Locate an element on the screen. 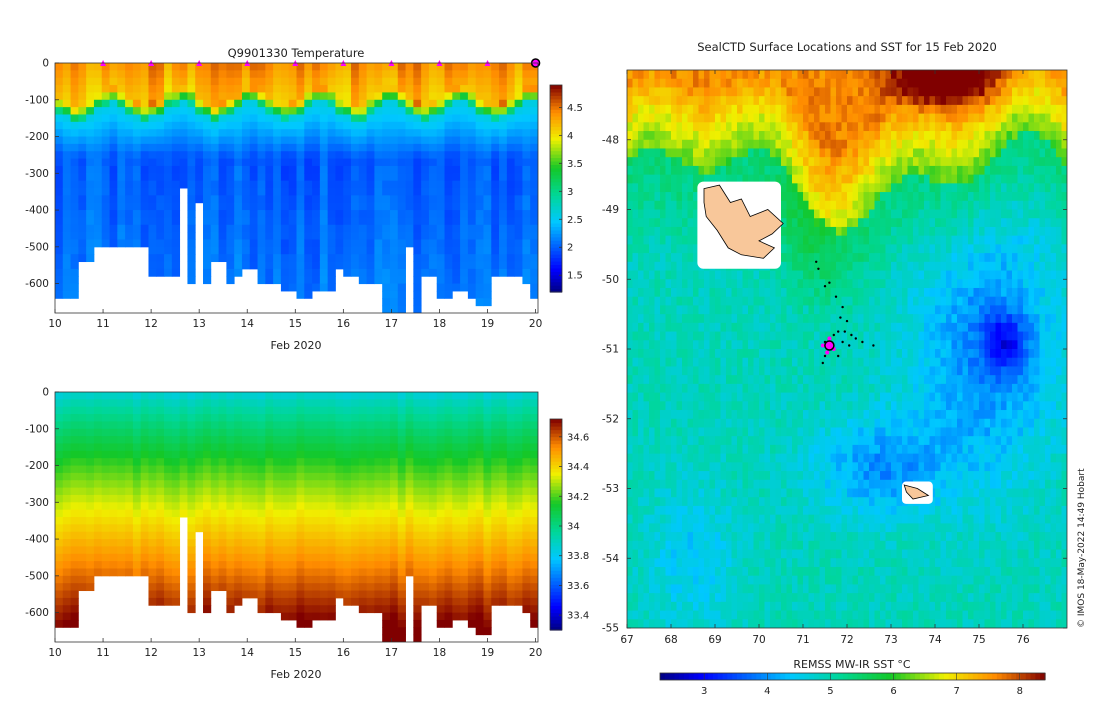 This screenshot has height=704, width=1100. temperature-colorbar-segment is located at coordinates (556, 242).